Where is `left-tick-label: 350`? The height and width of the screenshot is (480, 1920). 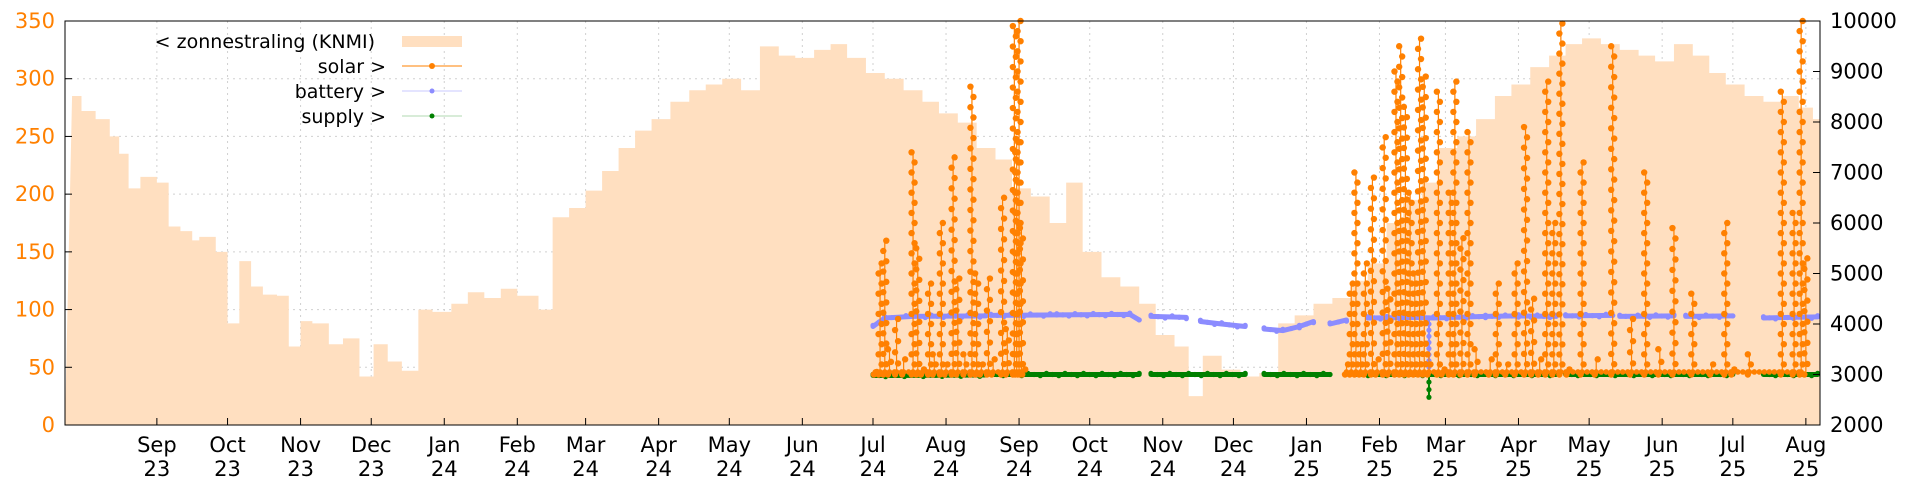
left-tick-label: 350 is located at coordinates (35, 21).